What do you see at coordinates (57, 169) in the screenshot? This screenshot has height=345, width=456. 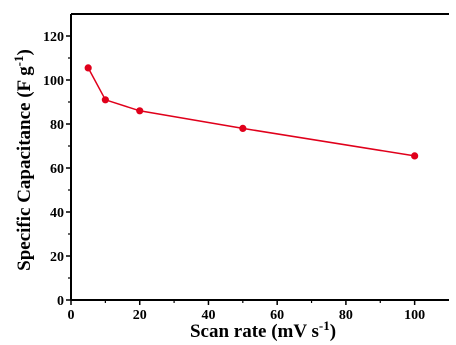 I see `y-tick-label: 60` at bounding box center [57, 169].